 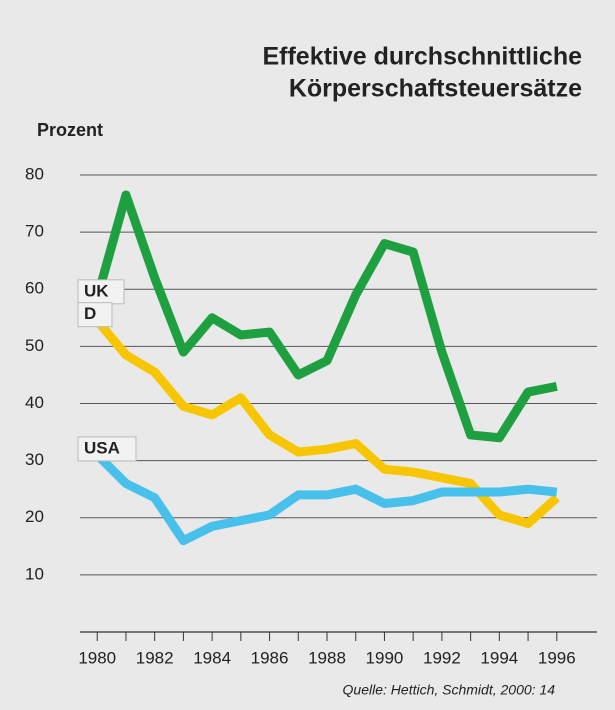 I want to click on x-tick-label: 1992, so click(x=442, y=657).